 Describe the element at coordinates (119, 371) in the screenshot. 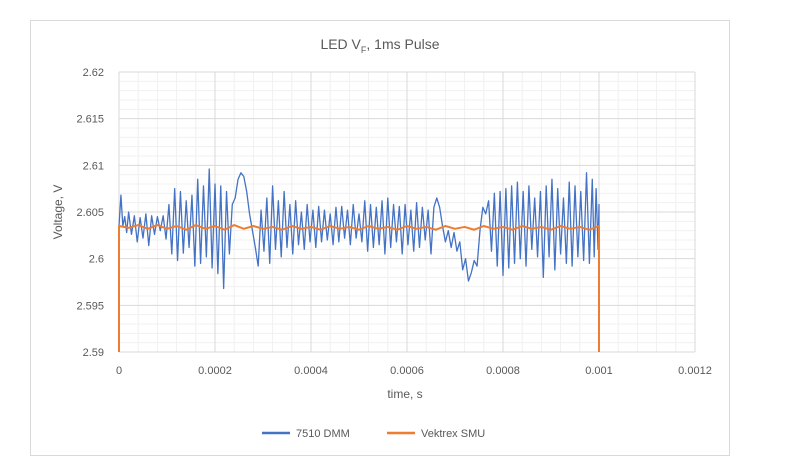

I see `x-tick-label: 0` at that location.